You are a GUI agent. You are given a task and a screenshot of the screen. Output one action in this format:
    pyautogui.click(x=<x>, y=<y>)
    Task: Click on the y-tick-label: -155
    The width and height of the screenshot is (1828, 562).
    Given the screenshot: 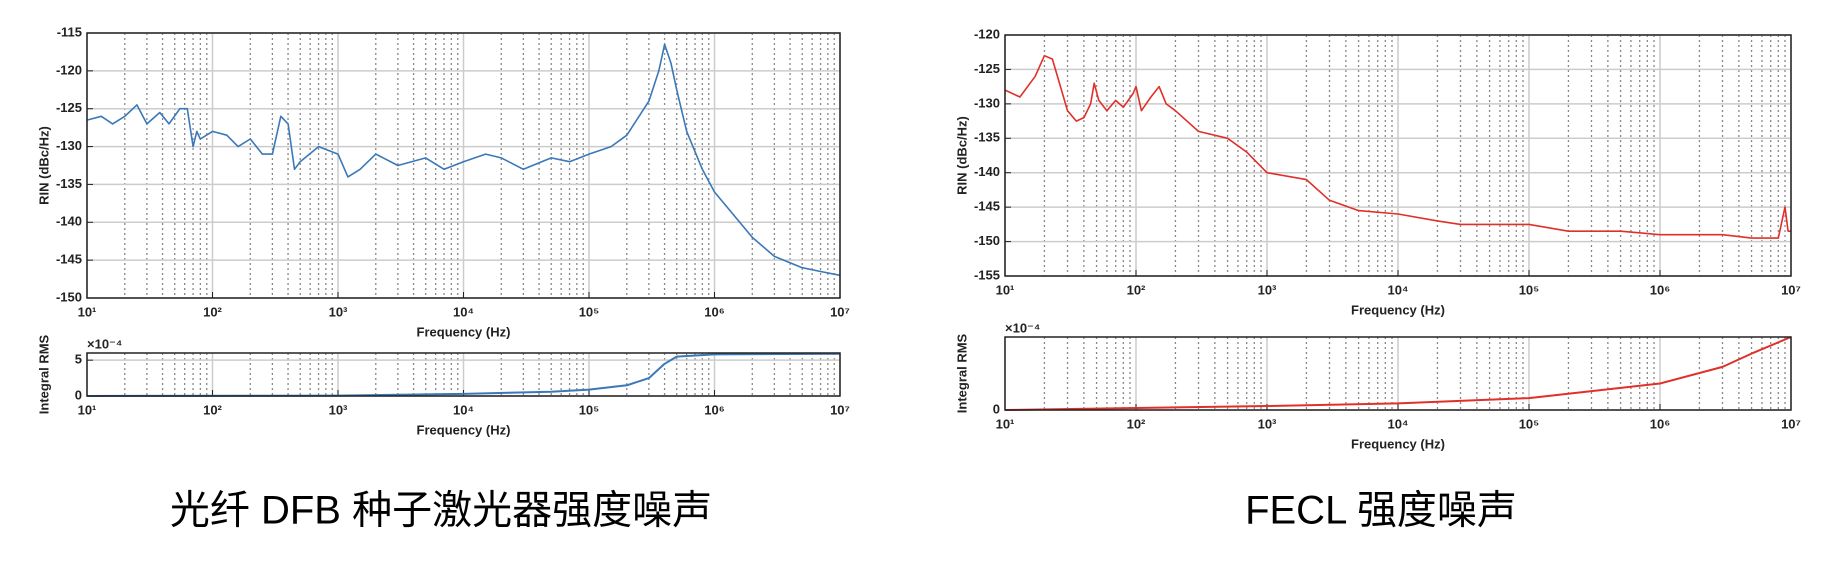 What is the action you would take?
    pyautogui.click(x=987, y=274)
    